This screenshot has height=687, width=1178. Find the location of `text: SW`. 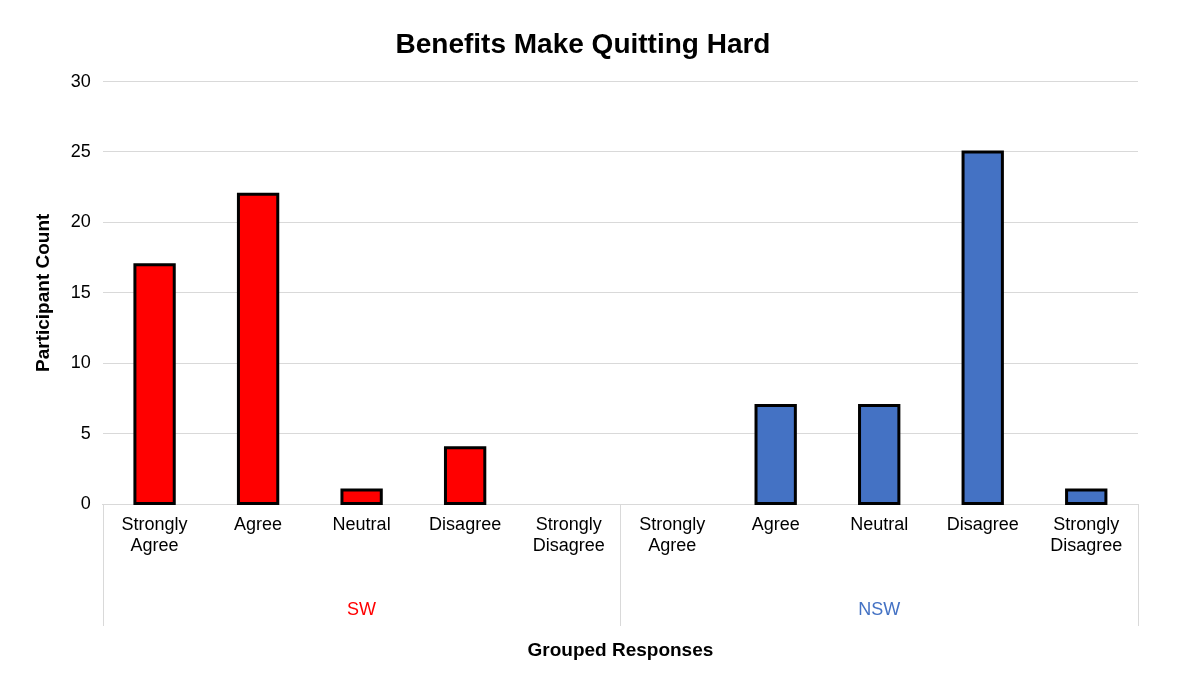

text: SW is located at coordinates (362, 608).